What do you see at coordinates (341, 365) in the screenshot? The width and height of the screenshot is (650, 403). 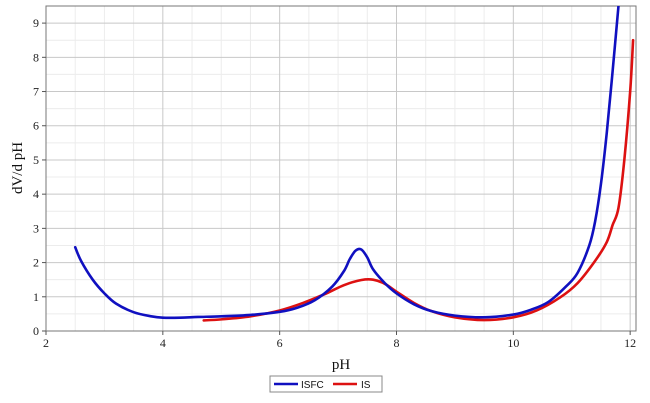 I see `x-axis-title: pH` at bounding box center [341, 365].